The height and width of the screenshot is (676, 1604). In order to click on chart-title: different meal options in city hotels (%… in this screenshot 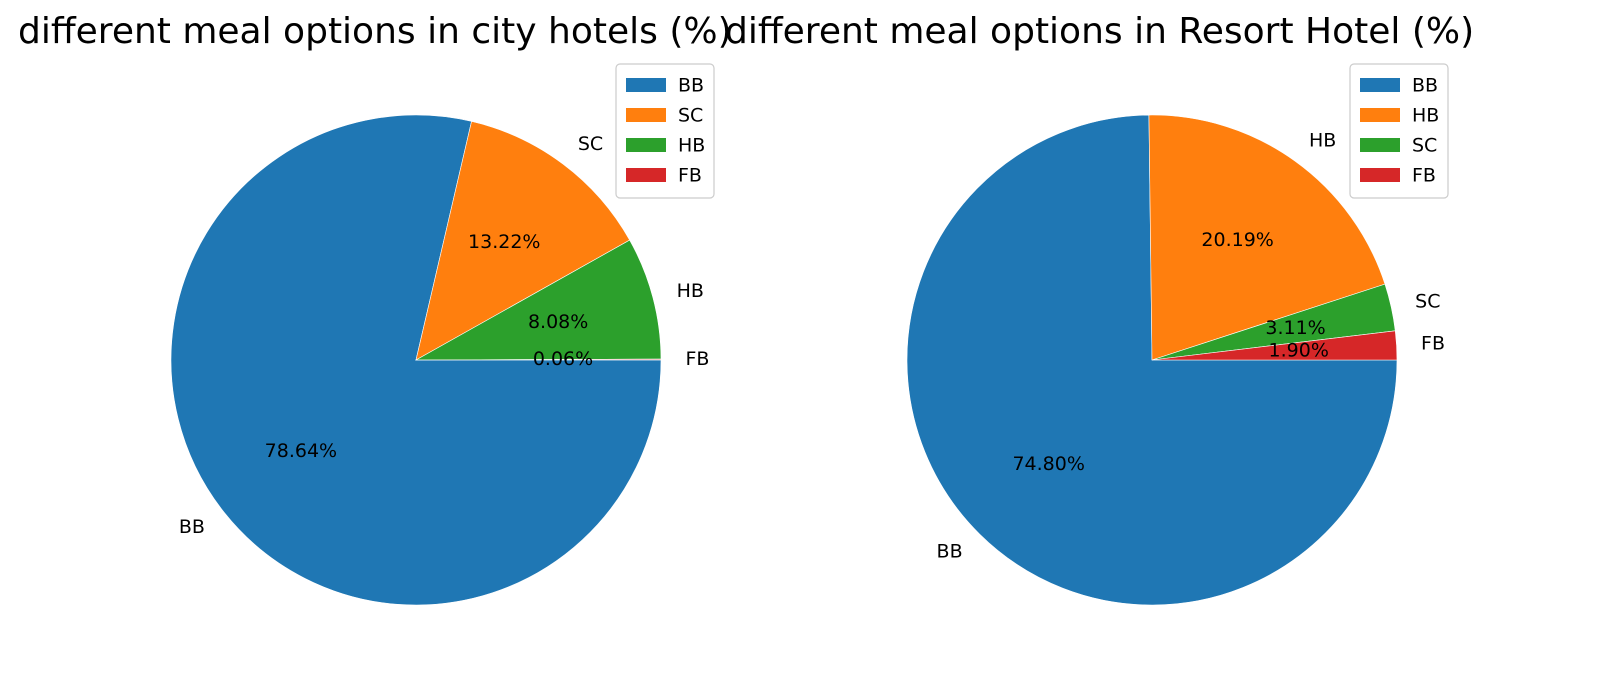, I will do `click(375, 31)`.